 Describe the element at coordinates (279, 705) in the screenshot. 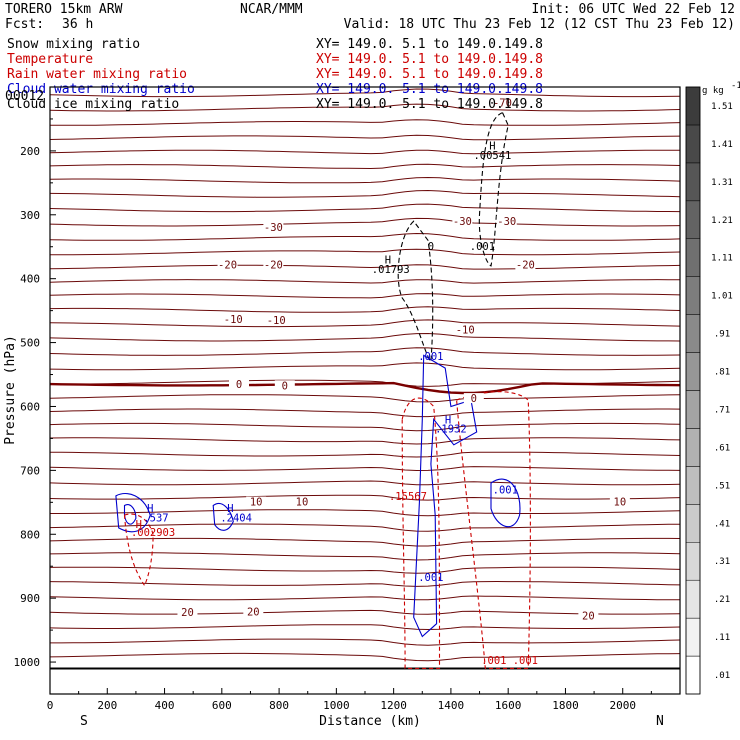

I see `x-tick-label: 800` at that location.